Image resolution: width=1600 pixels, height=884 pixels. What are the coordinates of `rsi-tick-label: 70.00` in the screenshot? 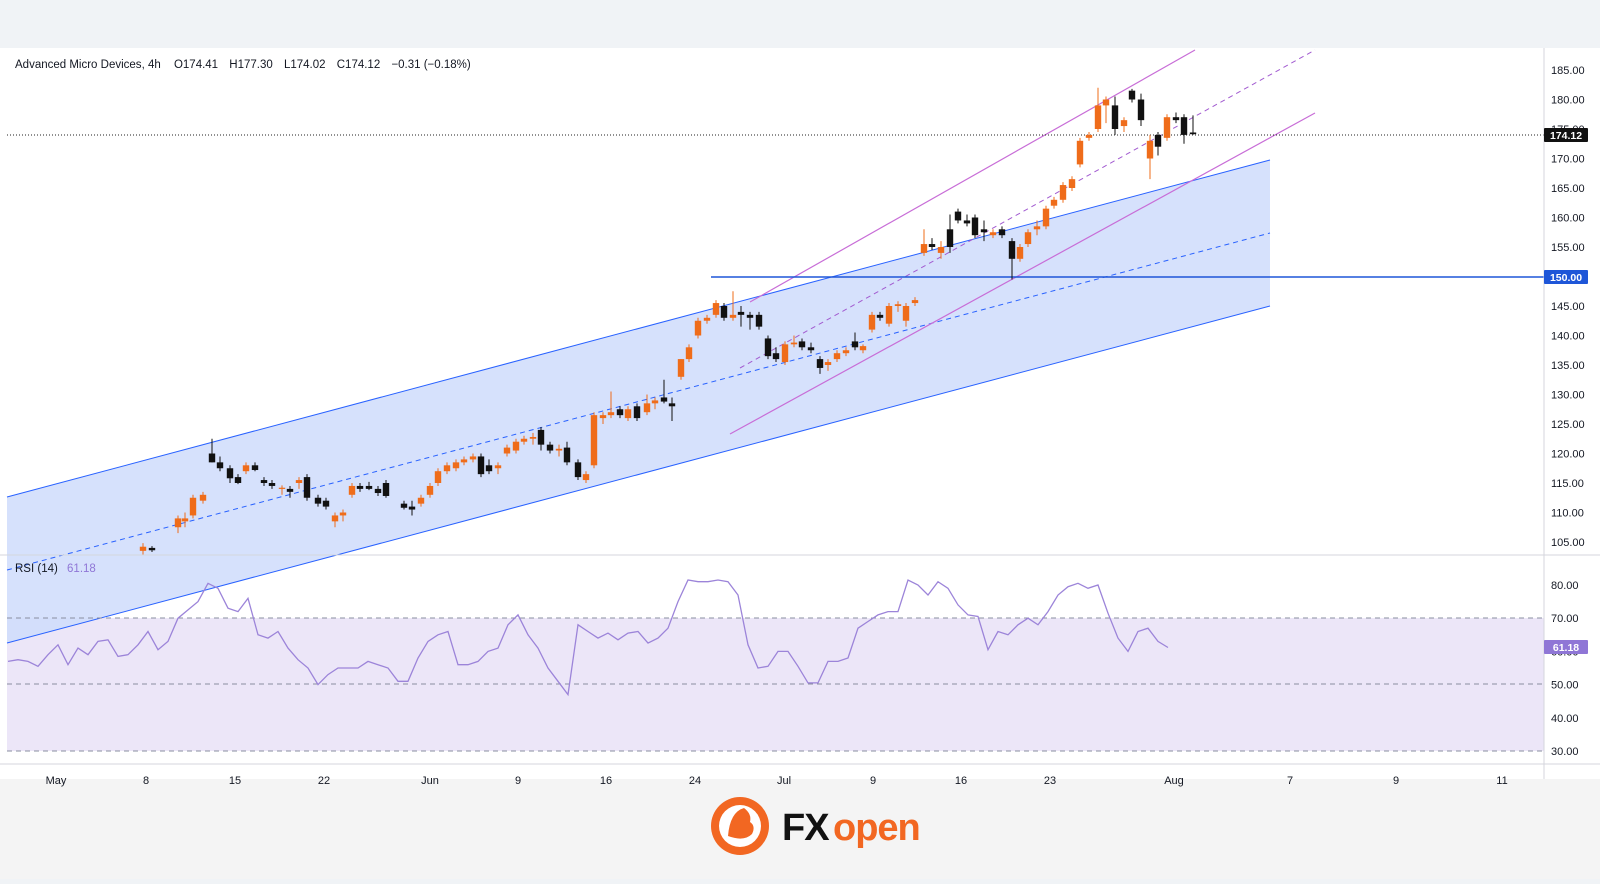 It's located at (1565, 619).